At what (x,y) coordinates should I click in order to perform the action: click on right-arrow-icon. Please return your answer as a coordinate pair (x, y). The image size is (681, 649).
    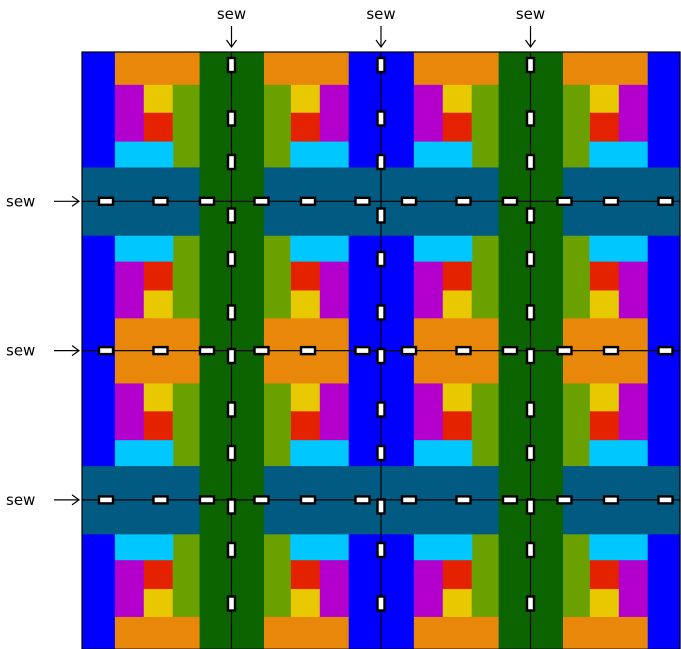
    Looking at the image, I should click on (76, 500).